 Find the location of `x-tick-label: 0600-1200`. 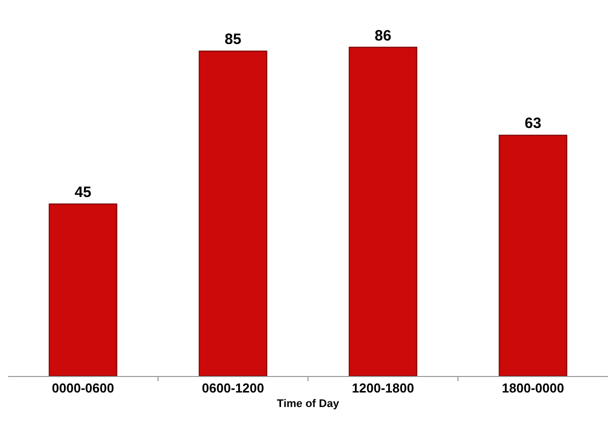

x-tick-label: 0600-1200 is located at coordinates (233, 388).